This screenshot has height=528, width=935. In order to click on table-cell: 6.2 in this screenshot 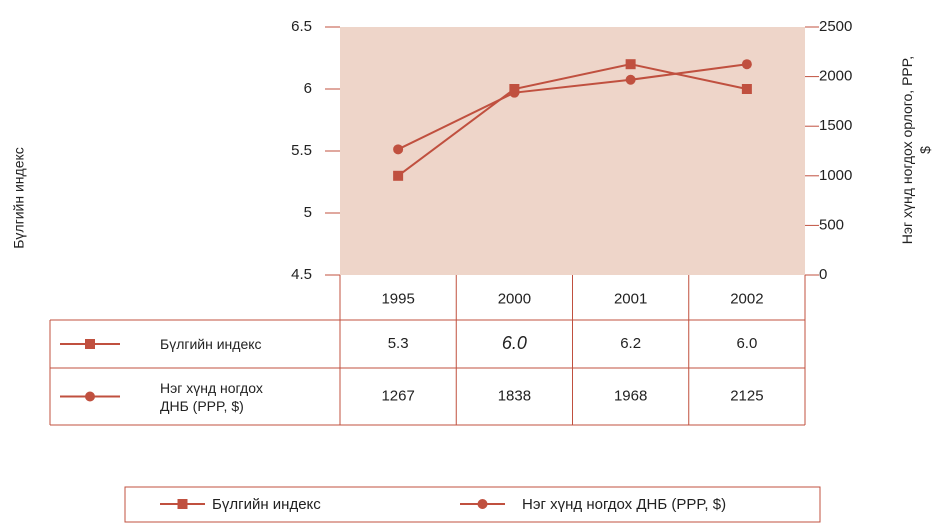, I will do `click(630, 343)`.